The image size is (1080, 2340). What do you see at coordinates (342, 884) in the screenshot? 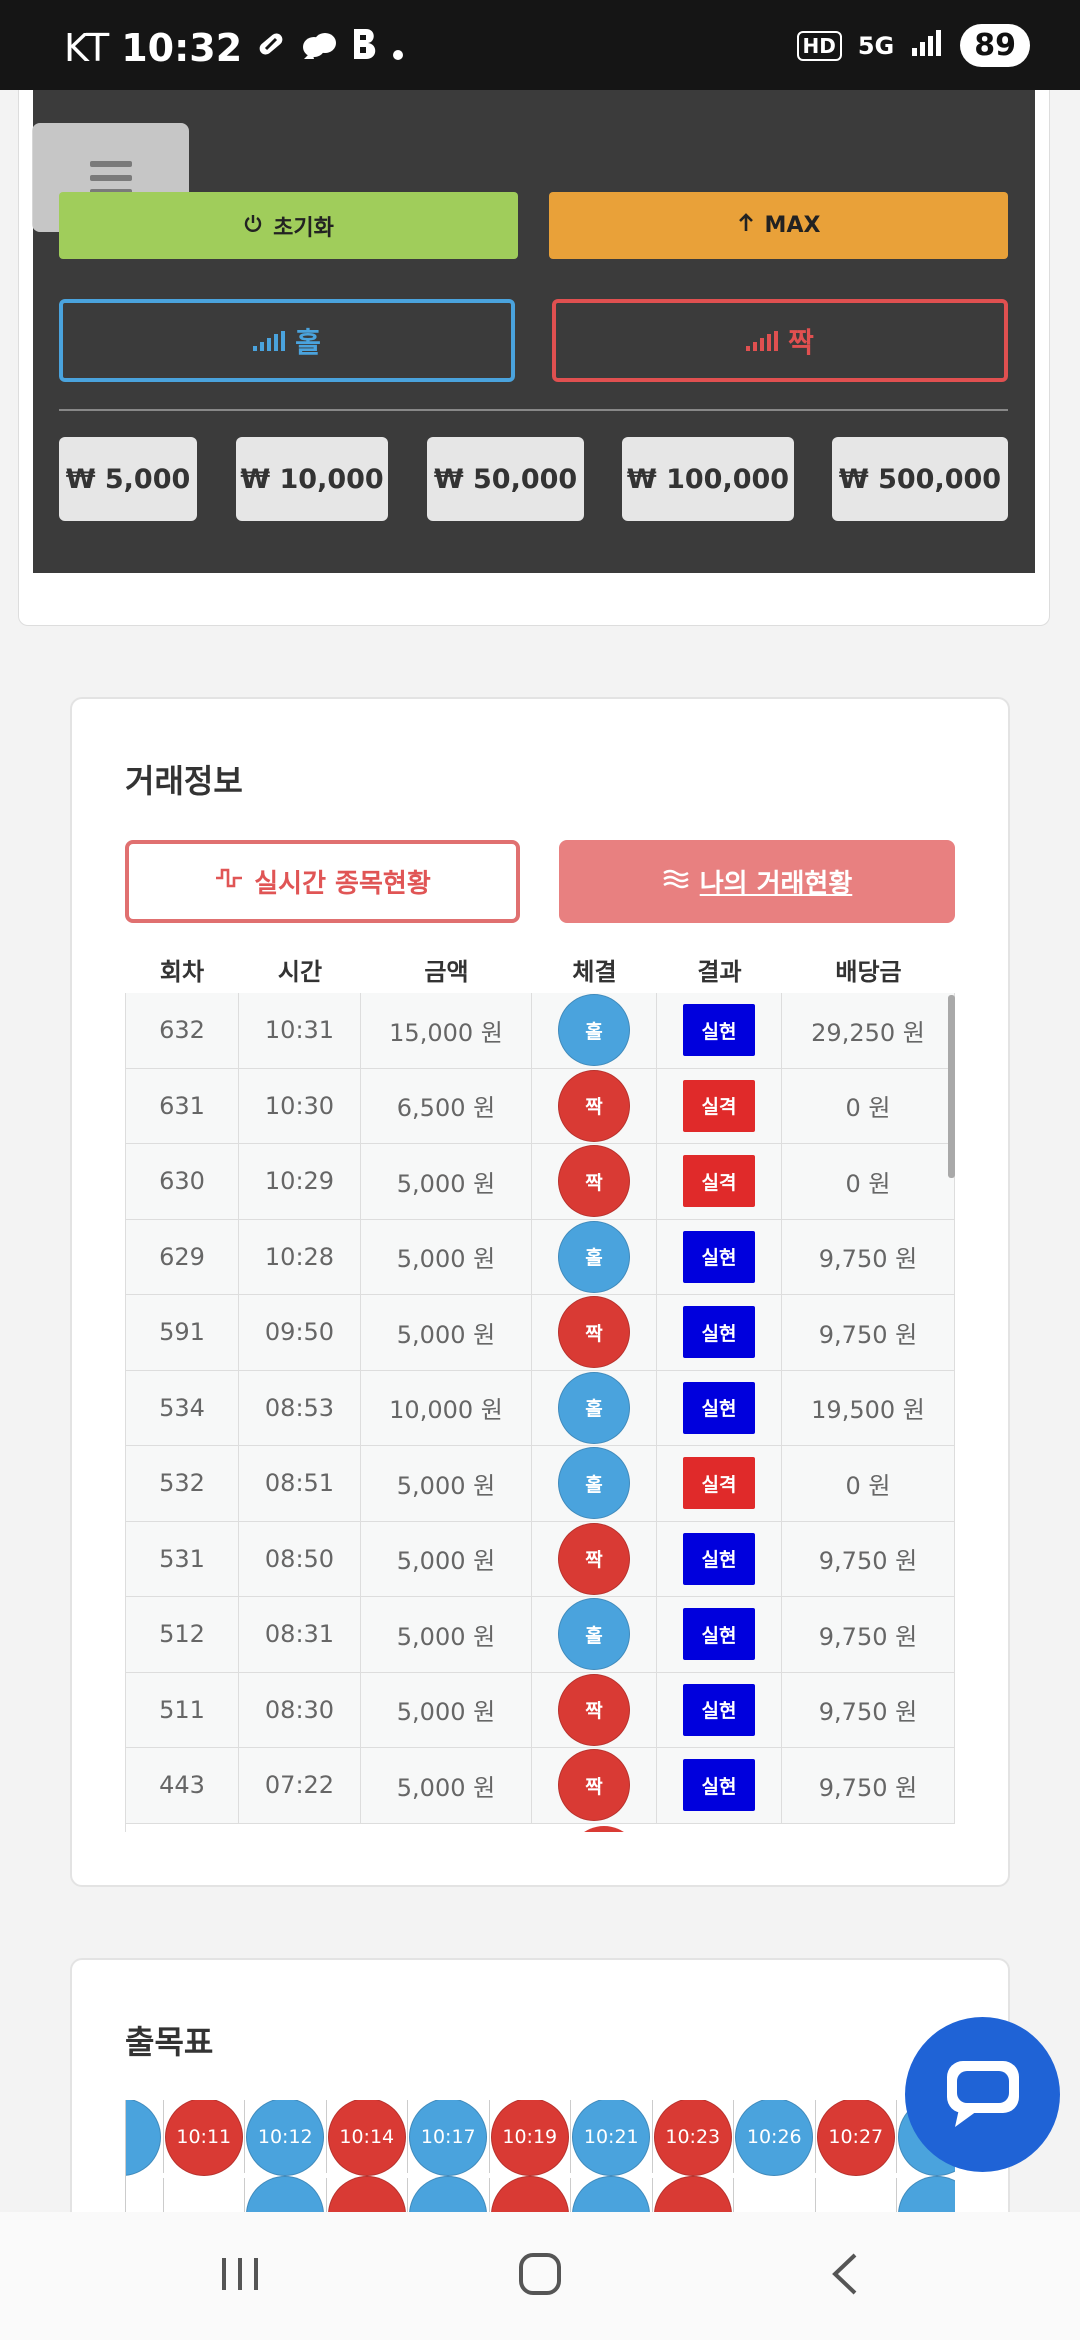
I see `tab-realtime-label: 실시간 종목현황` at bounding box center [342, 884].